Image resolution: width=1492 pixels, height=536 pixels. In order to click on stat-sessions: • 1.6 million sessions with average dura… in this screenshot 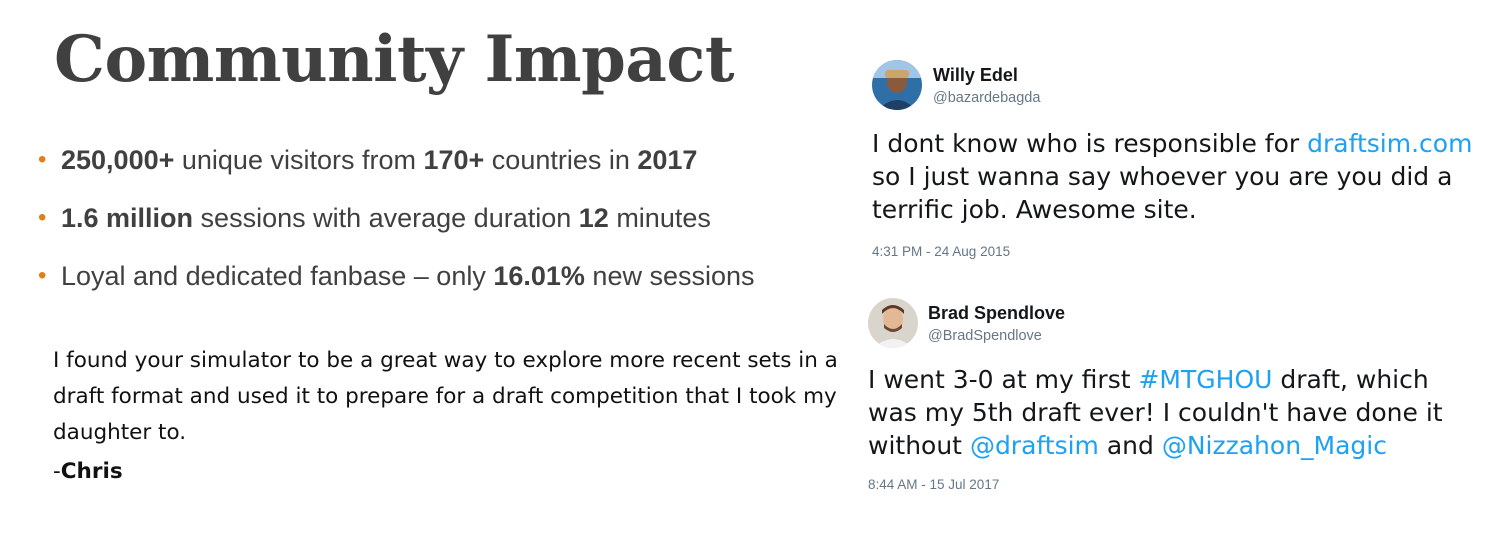, I will do `click(396, 227)`.